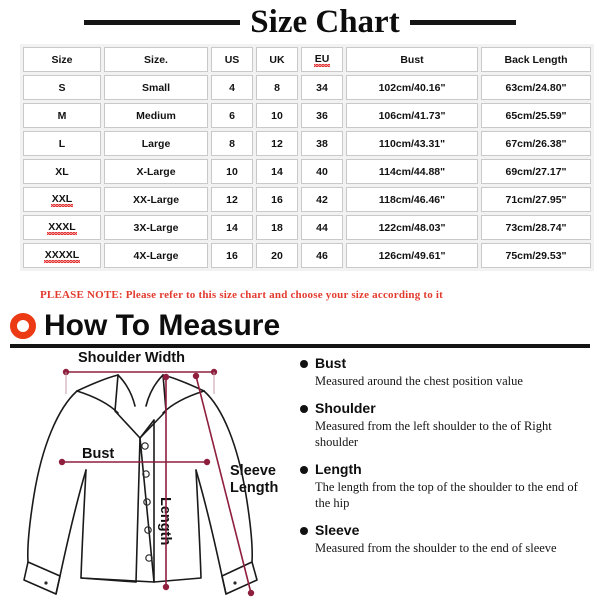 This screenshot has width=600, height=600. What do you see at coordinates (277, 171) in the screenshot?
I see `table-cell-uk: 14` at bounding box center [277, 171].